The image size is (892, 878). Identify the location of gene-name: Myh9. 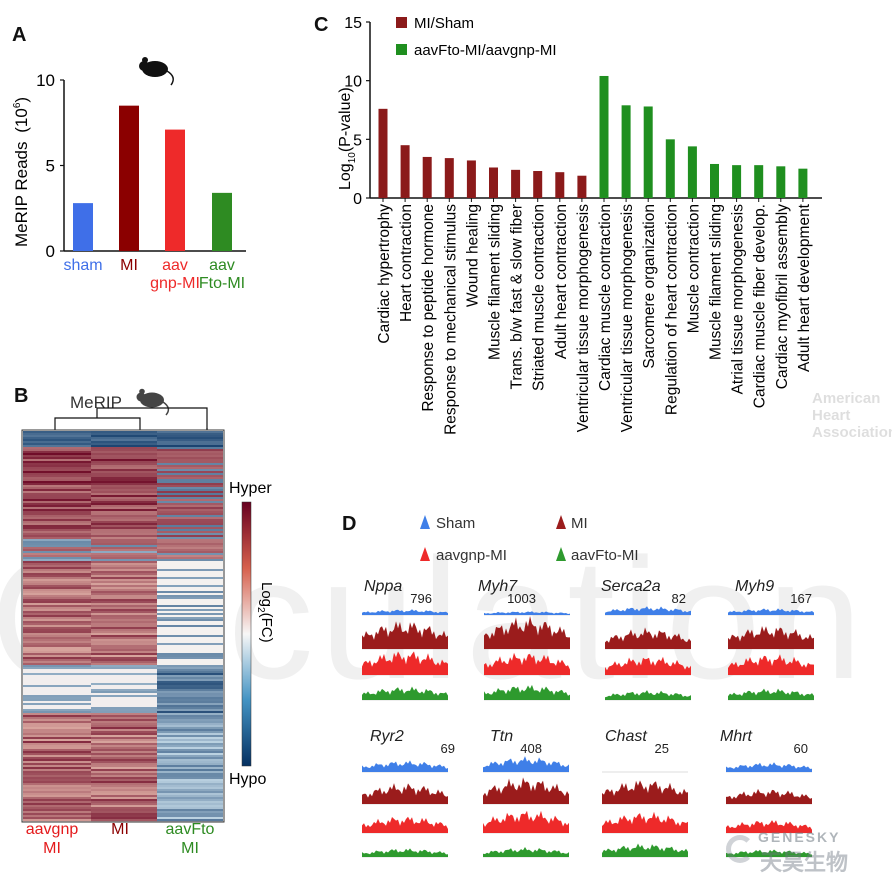
(754, 586).